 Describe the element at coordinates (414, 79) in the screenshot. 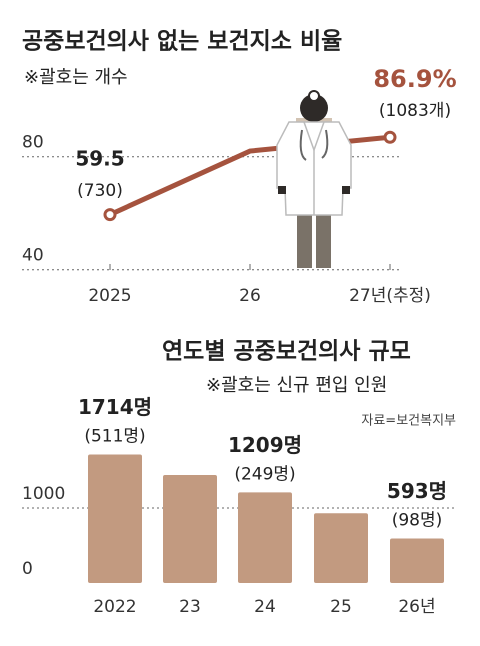

I see `value-label: 86.9%` at that location.